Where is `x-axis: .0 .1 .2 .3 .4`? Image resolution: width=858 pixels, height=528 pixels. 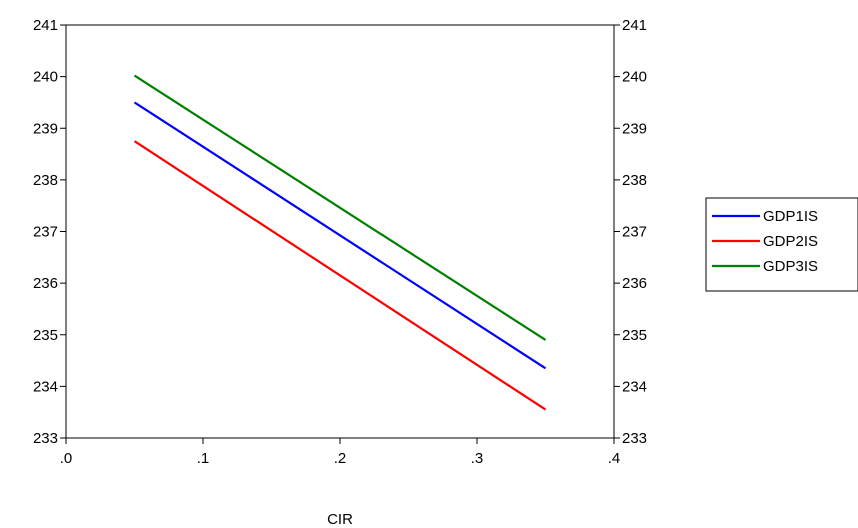 x-axis: .0 .1 .2 .3 .4 is located at coordinates (340, 452).